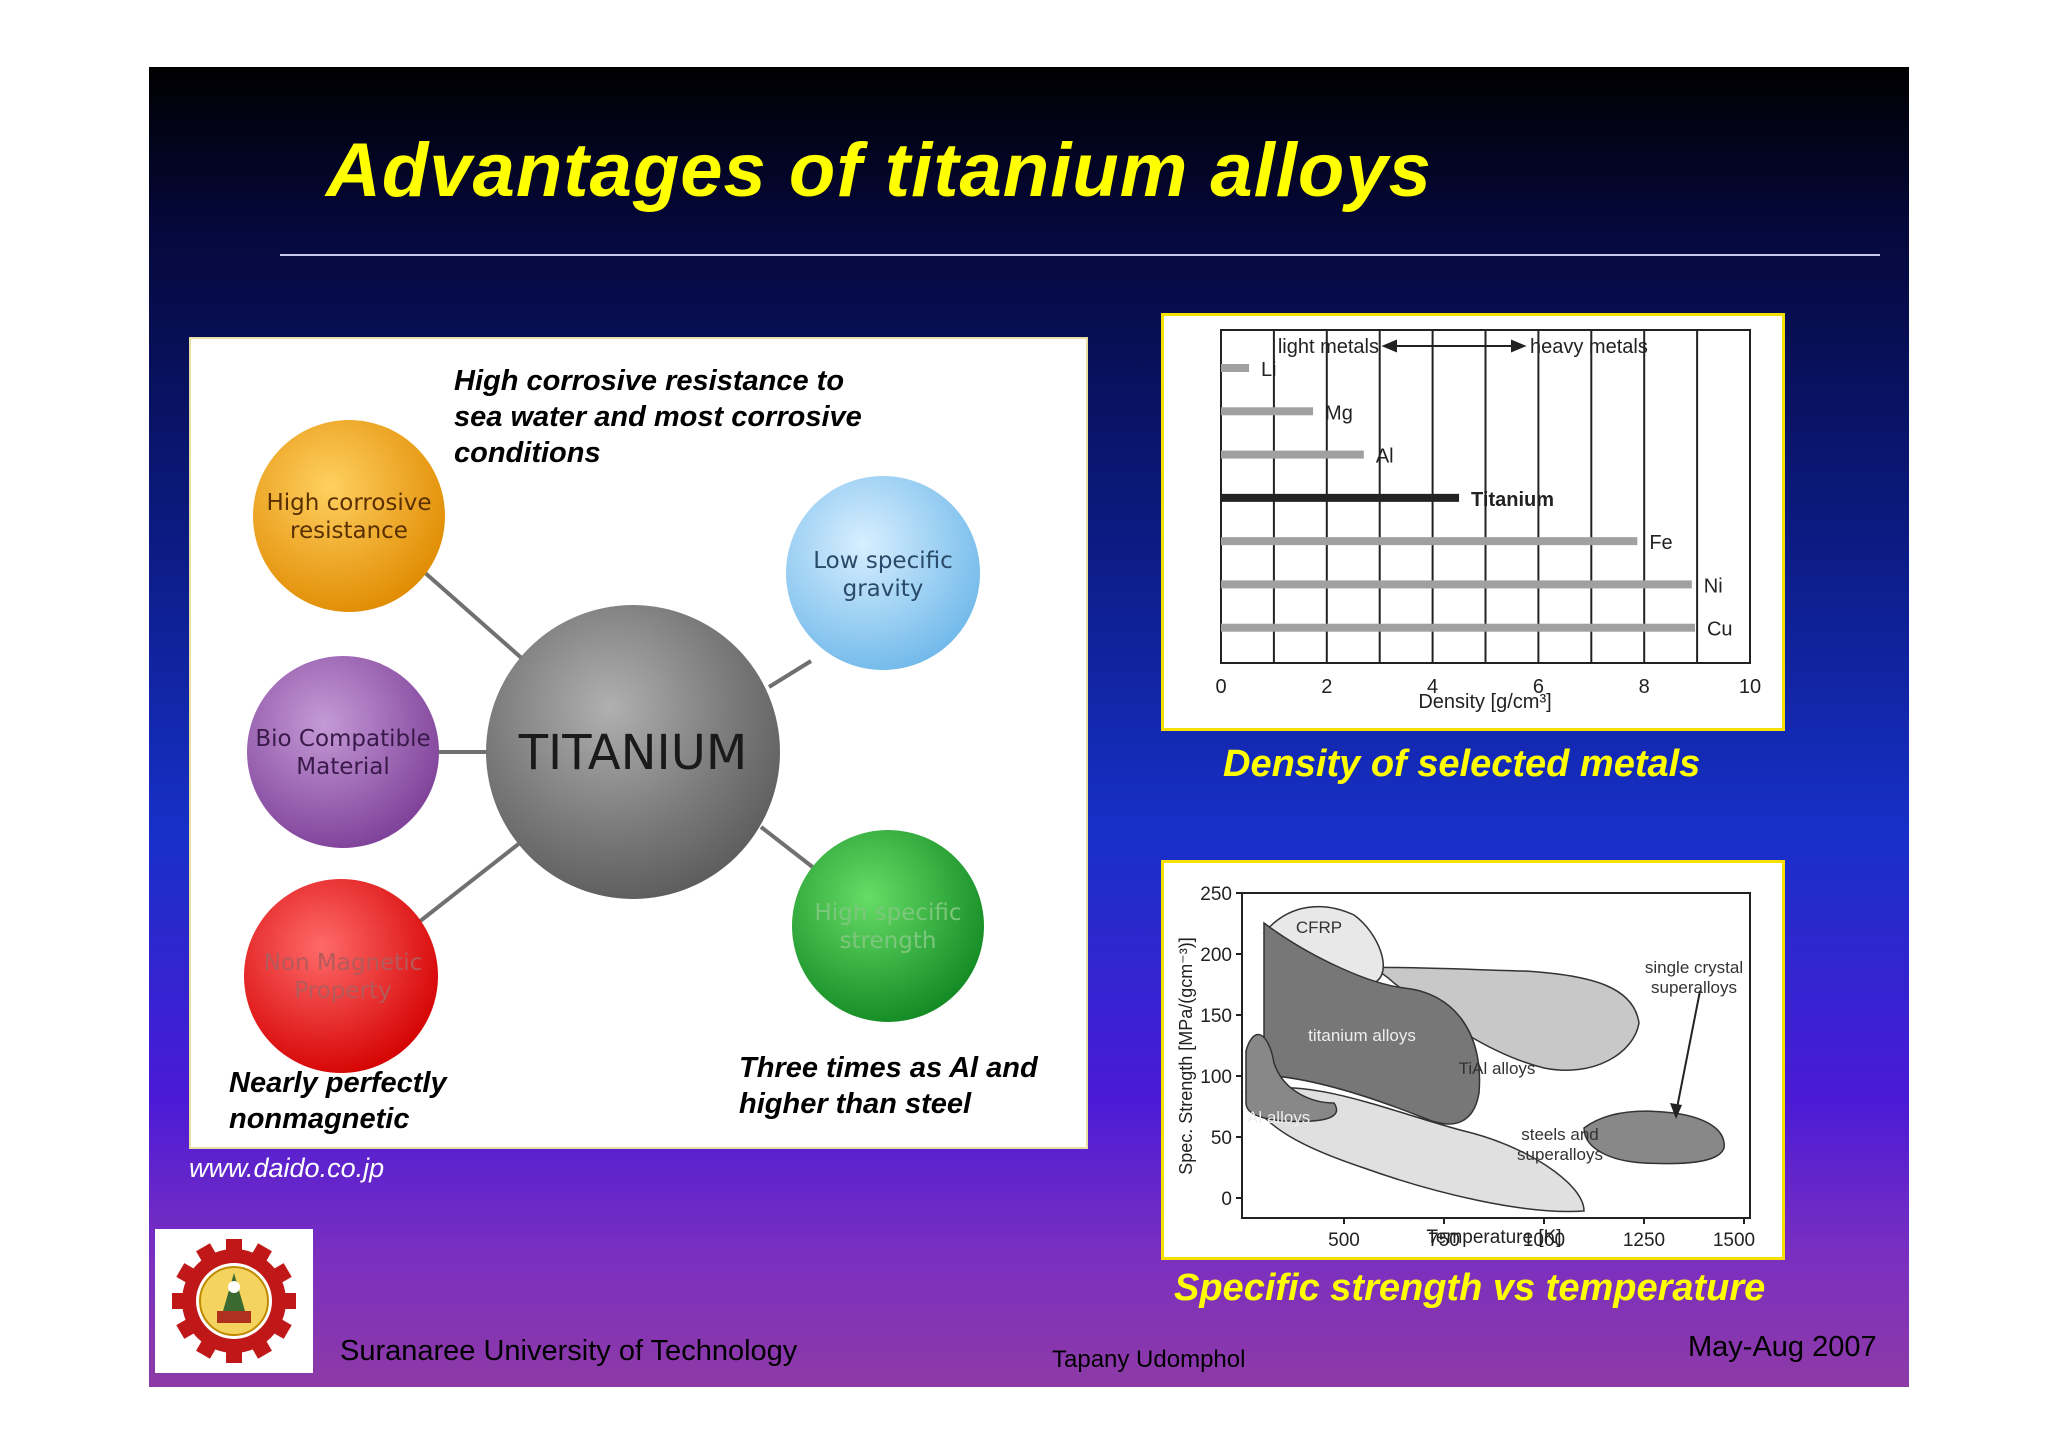 The image size is (2048, 1447). I want to click on slide-title: Advantages of titanium alloys, so click(879, 170).